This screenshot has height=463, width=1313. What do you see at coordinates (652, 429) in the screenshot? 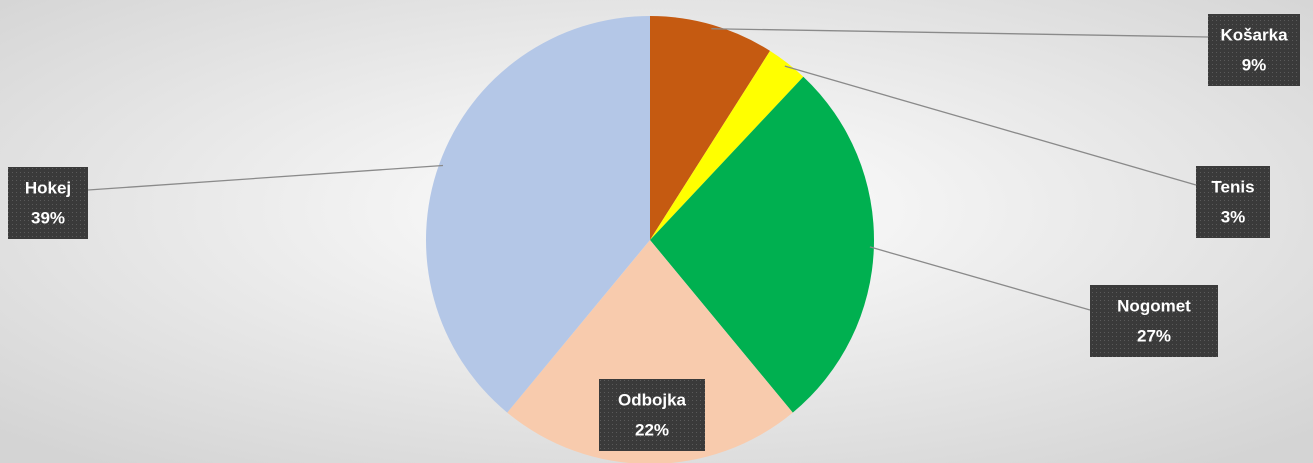
I see `data-label-value: 22%` at bounding box center [652, 429].